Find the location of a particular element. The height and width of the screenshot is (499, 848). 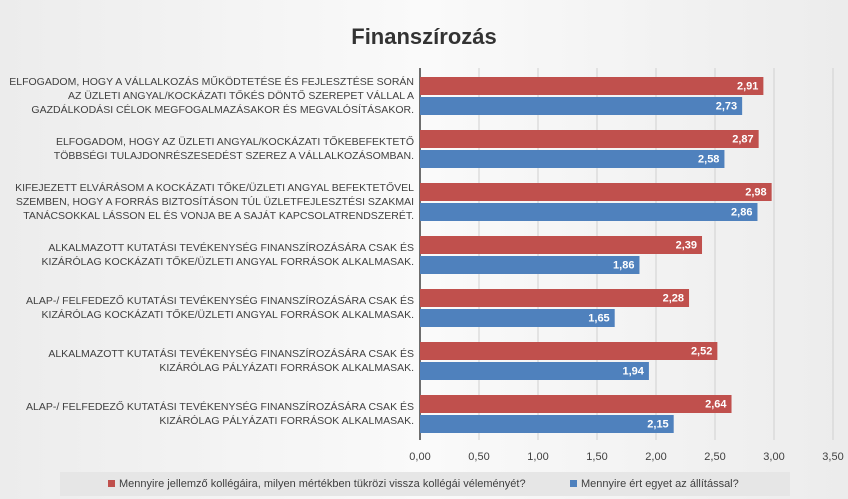

x-tick-label: 0,50 is located at coordinates (478, 457).